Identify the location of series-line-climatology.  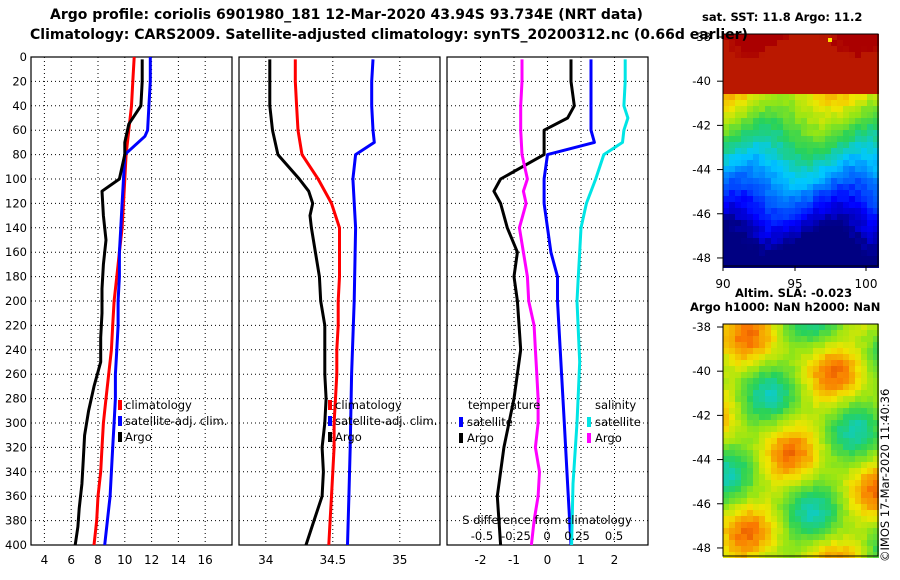
(114, 301).